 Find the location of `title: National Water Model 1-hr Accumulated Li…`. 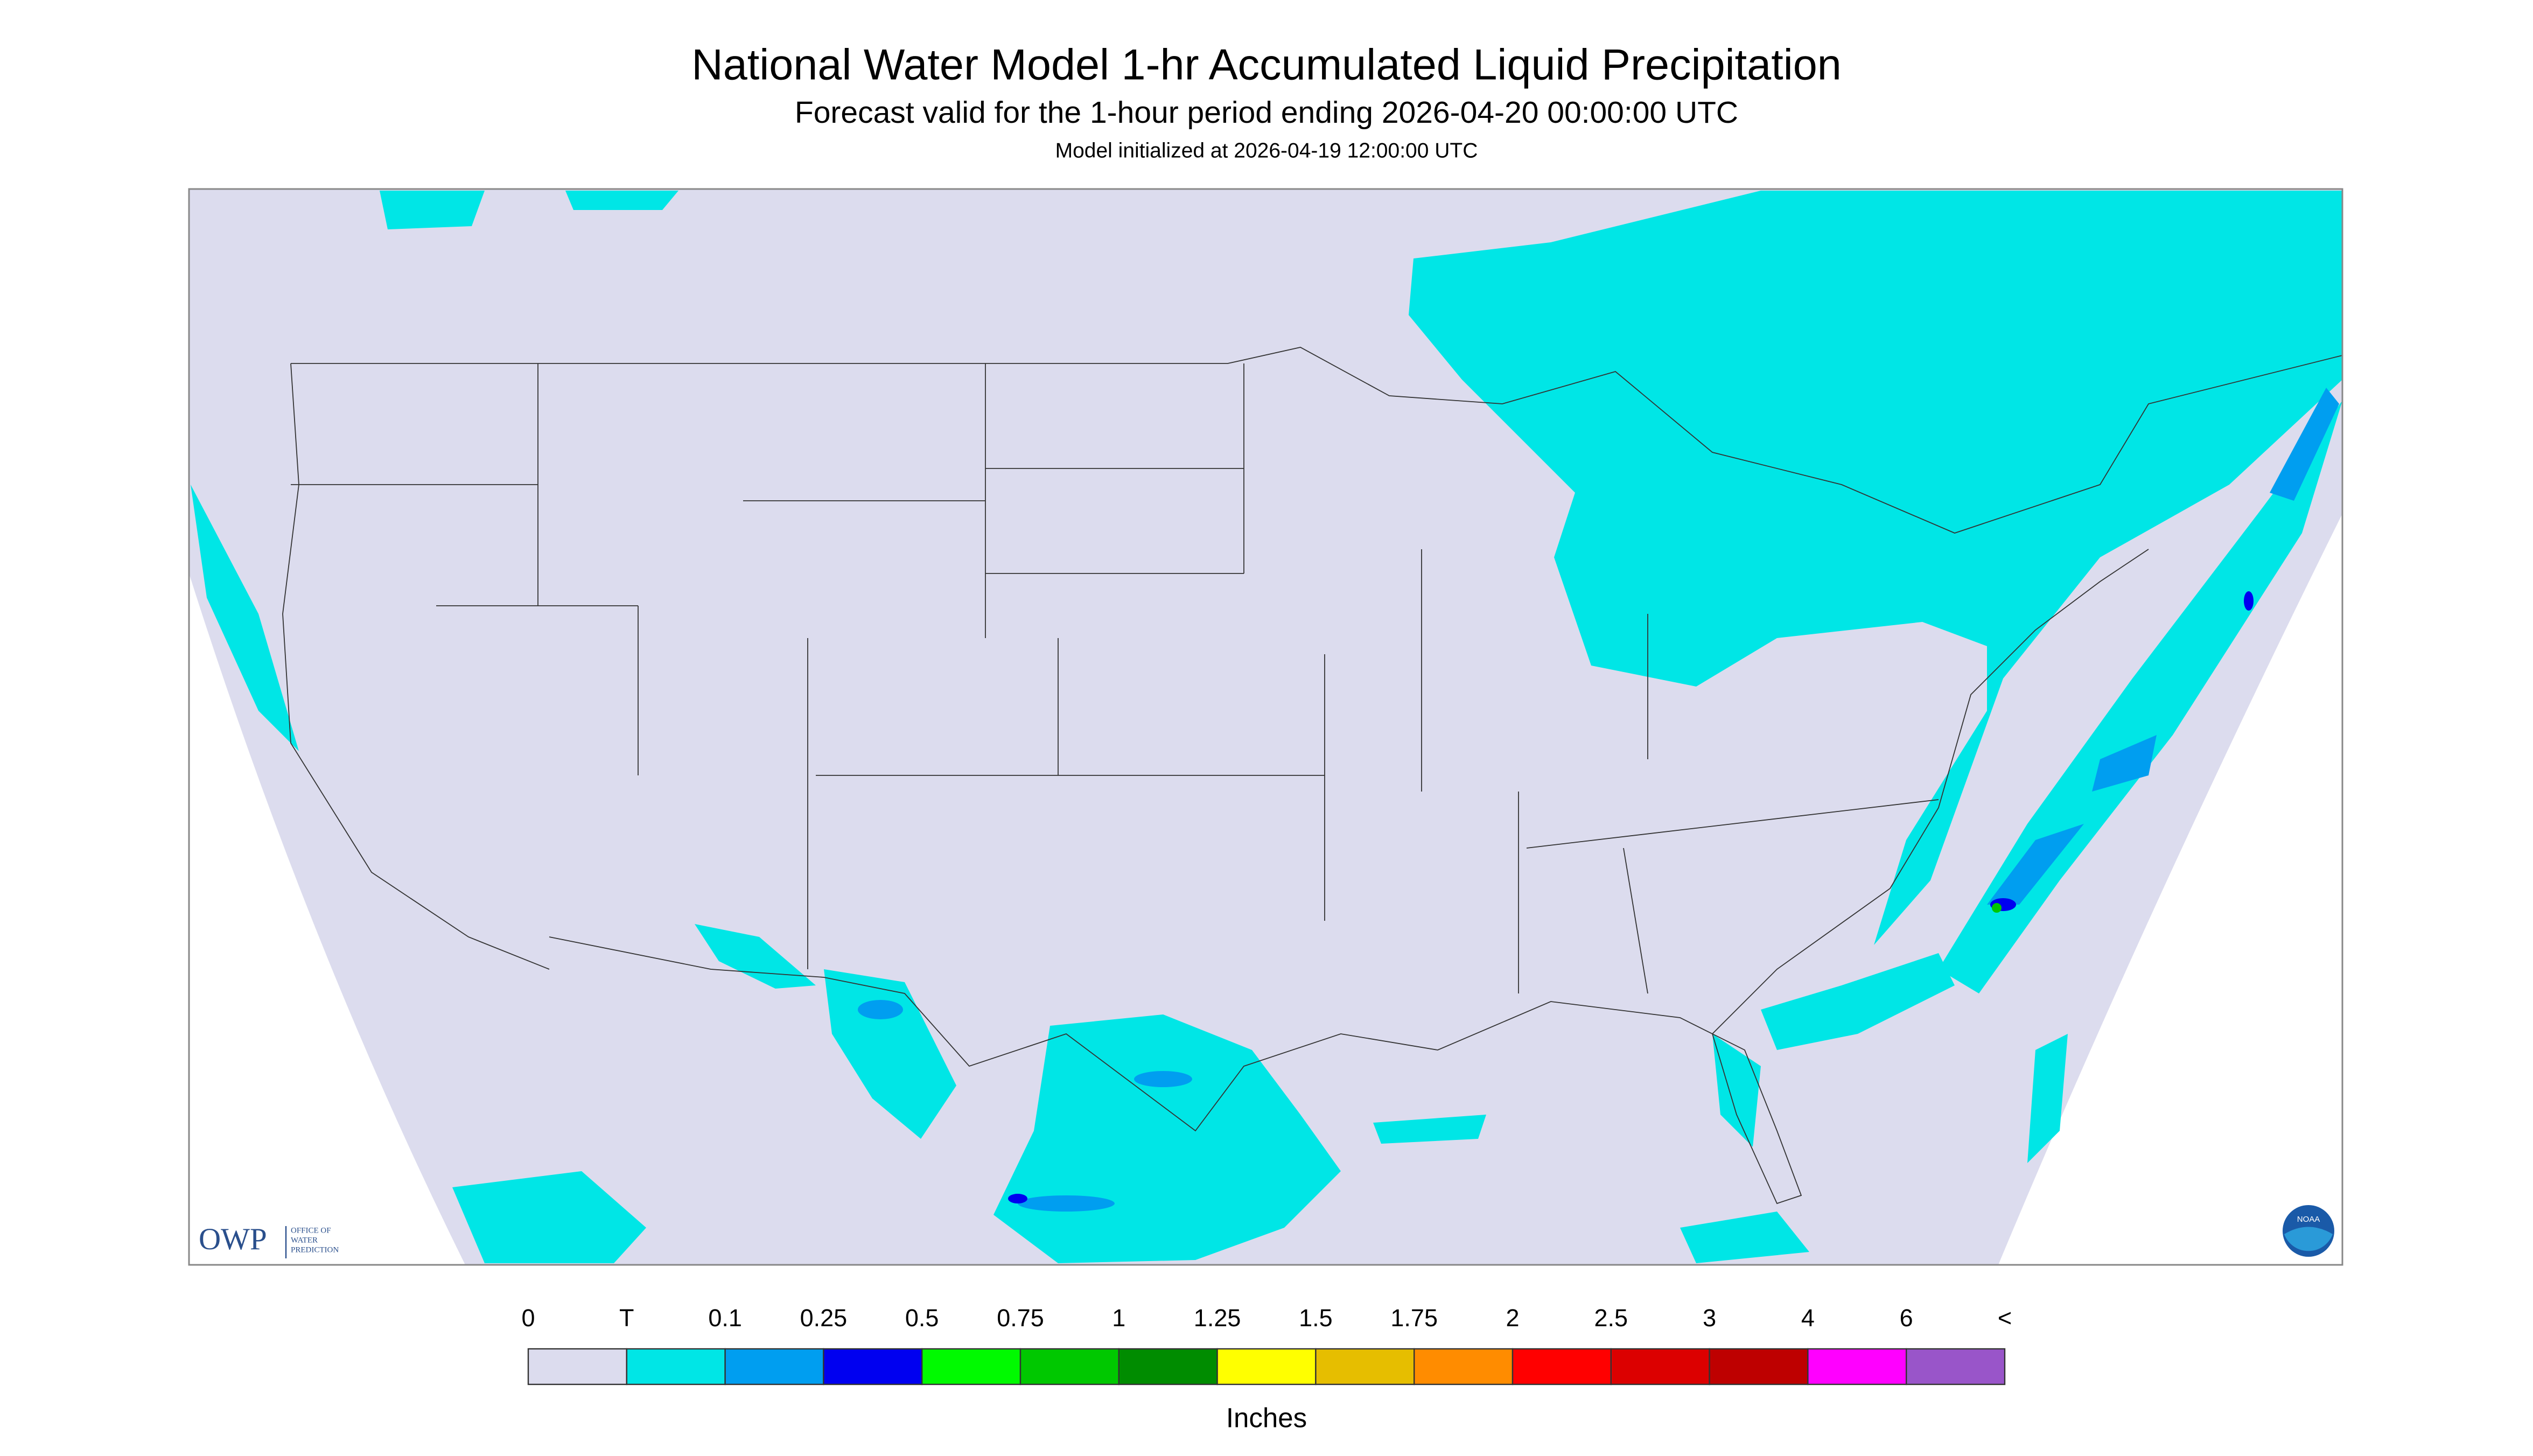

title: National Water Model 1-hr Accumulated Li… is located at coordinates (1266, 64).